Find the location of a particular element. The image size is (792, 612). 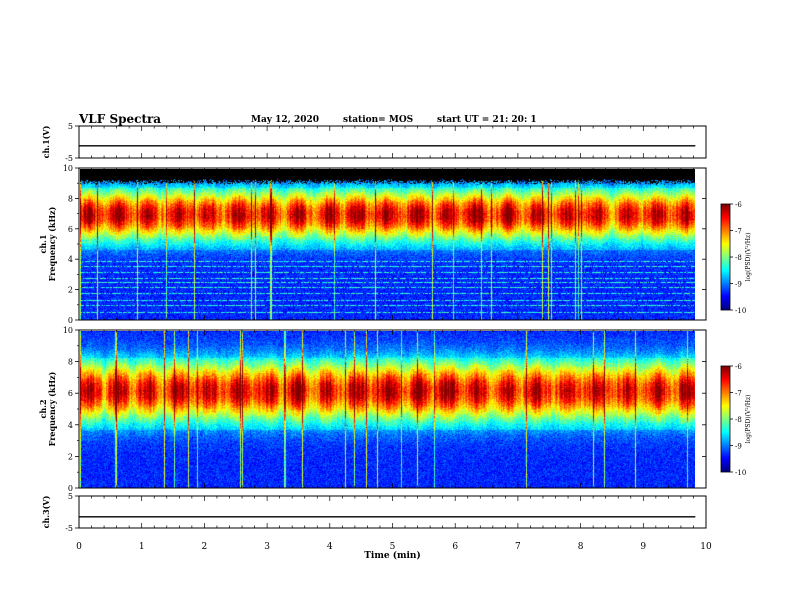

date-label: May 12, 2020 is located at coordinates (285, 120).